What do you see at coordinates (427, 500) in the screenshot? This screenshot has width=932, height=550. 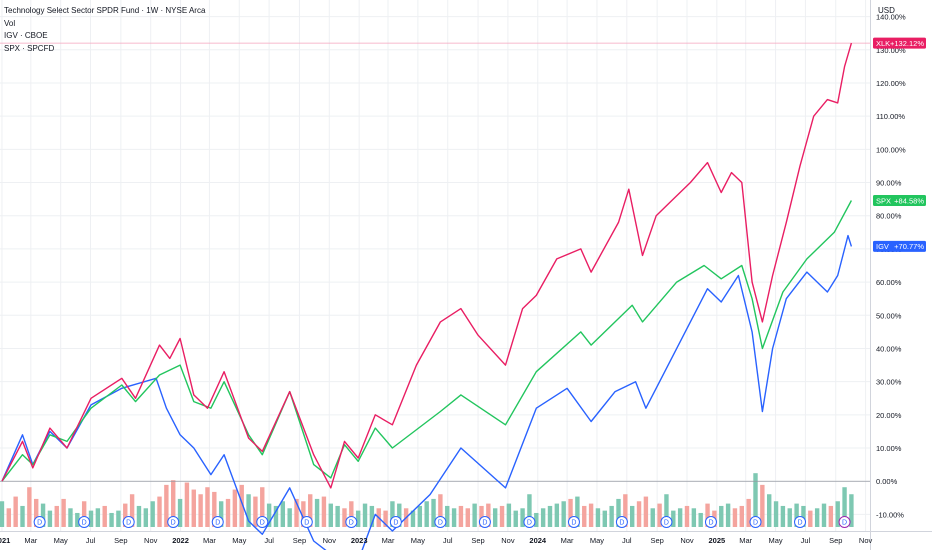 I see `volume-bars` at bounding box center [427, 500].